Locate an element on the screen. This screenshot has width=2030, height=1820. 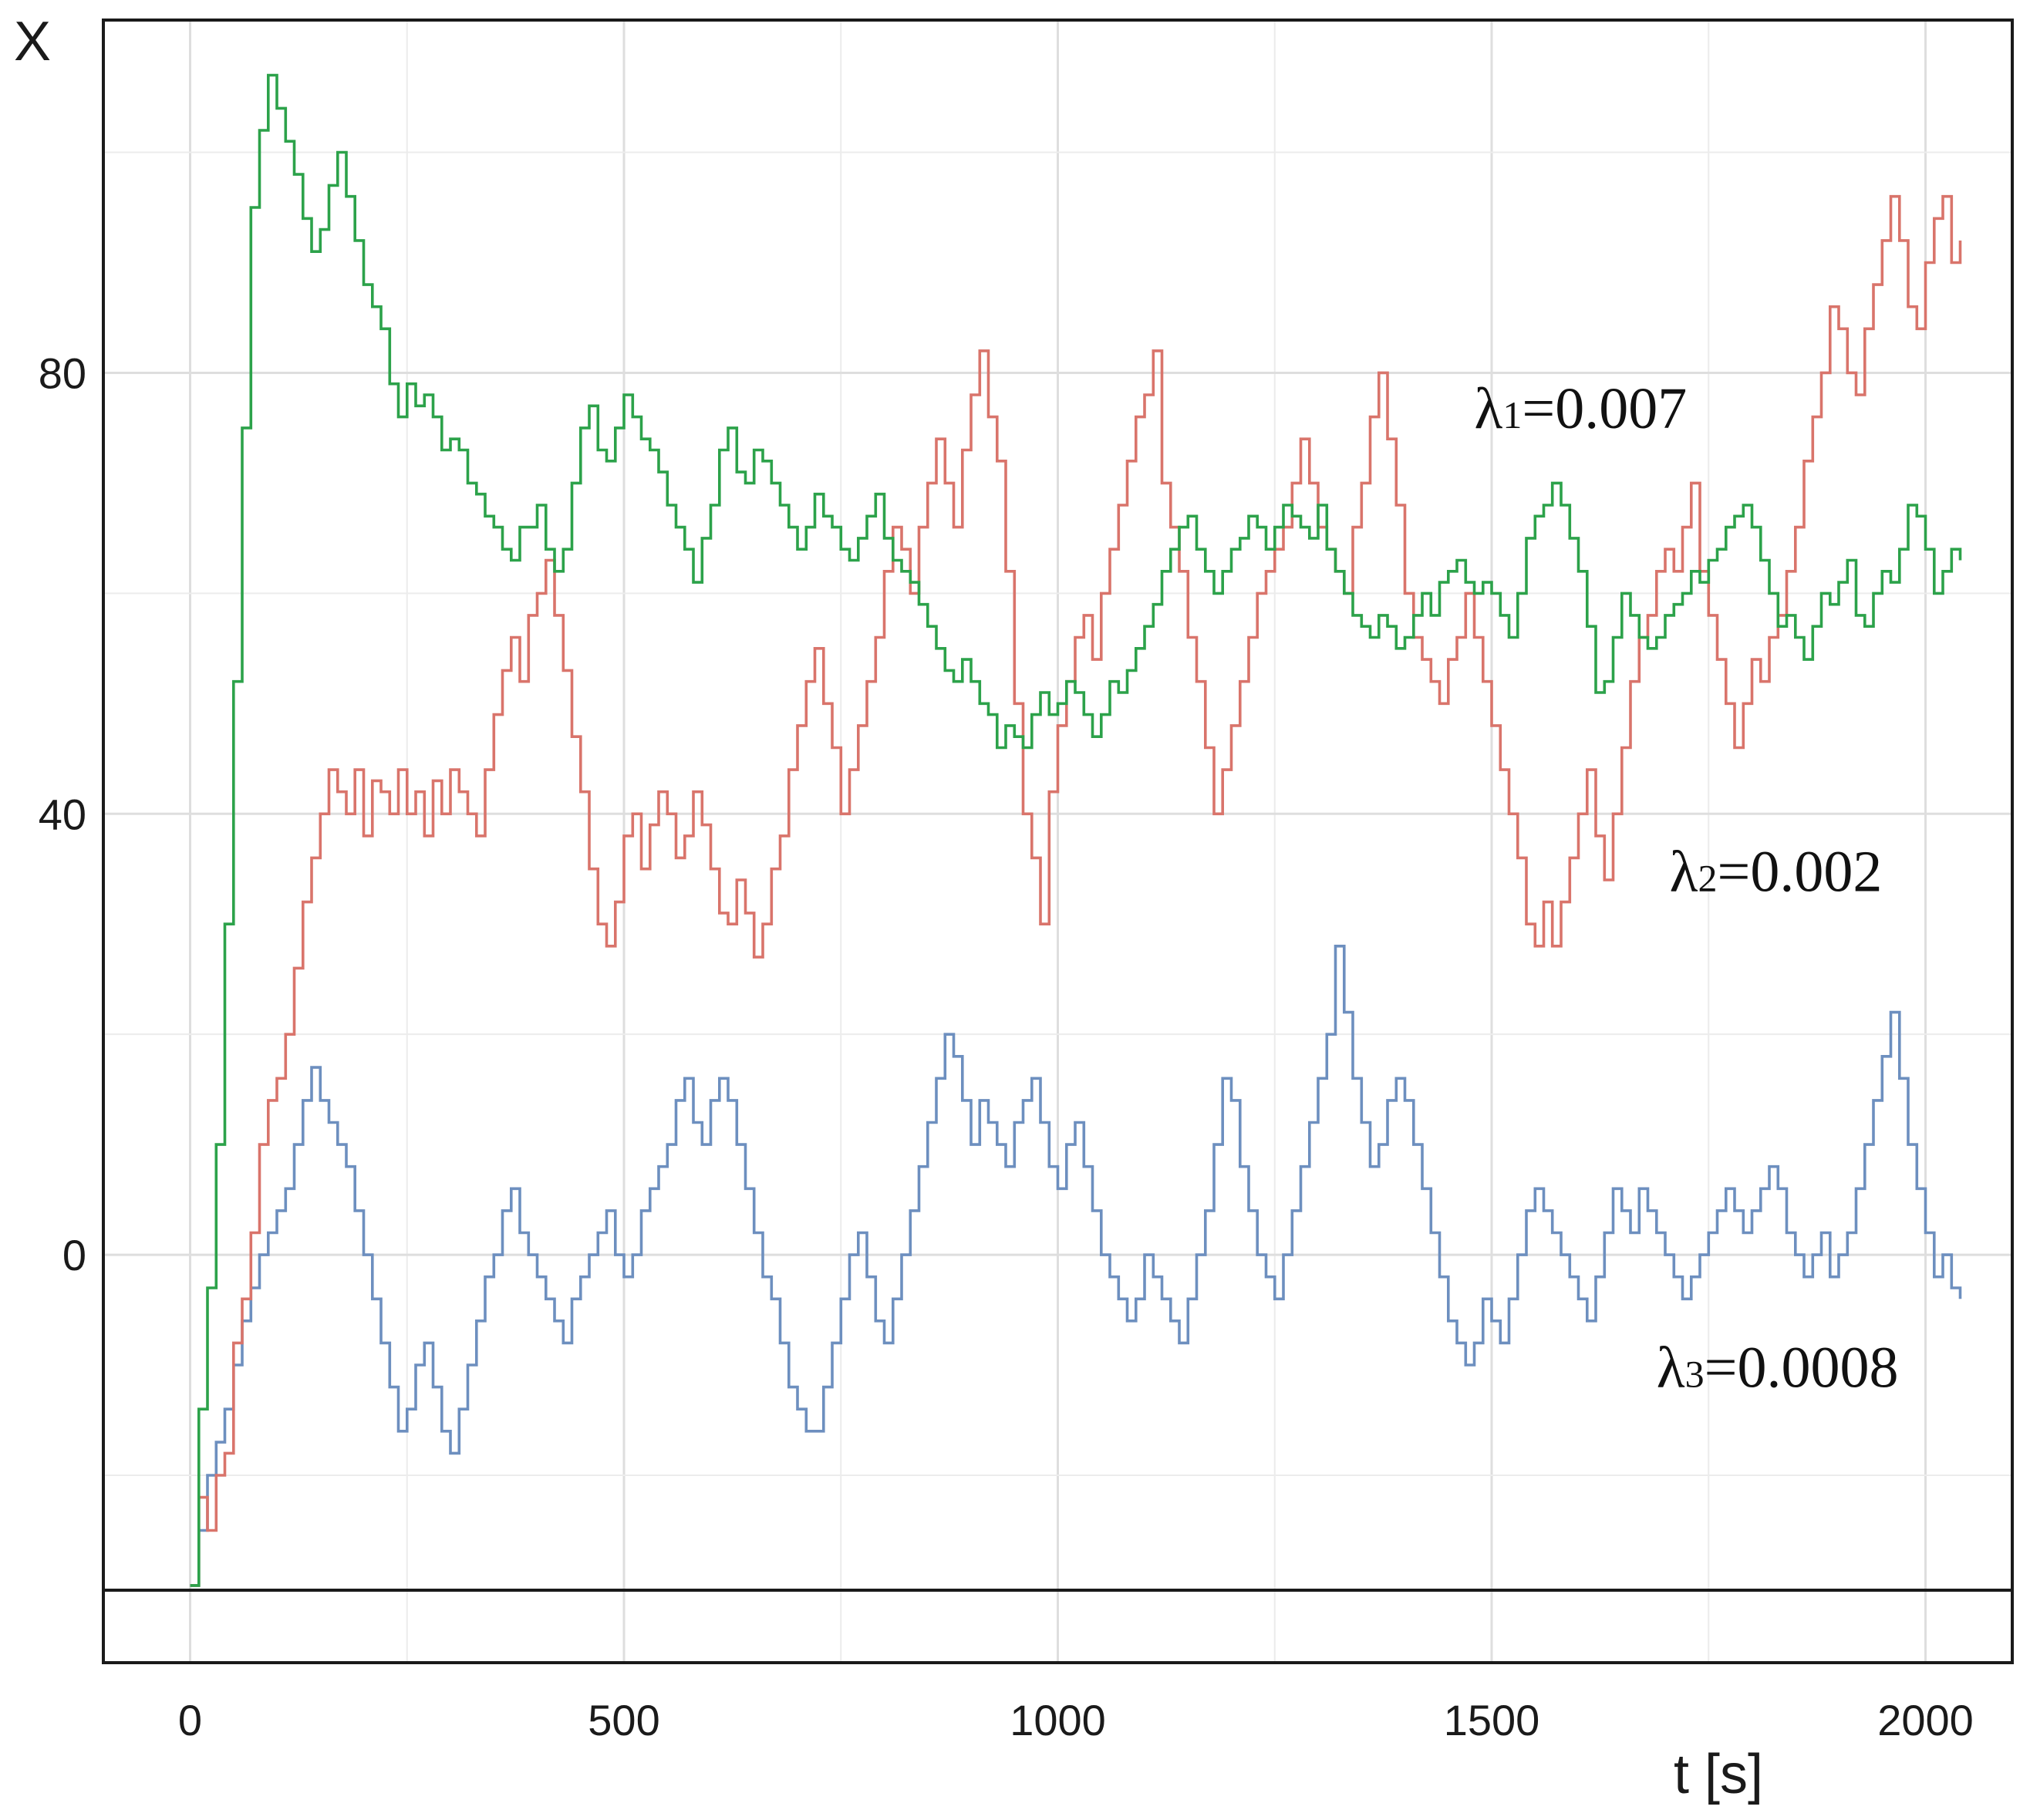
x-tick-labels: 0 500 1000 1500 2000 is located at coordinates (1076, 1720).